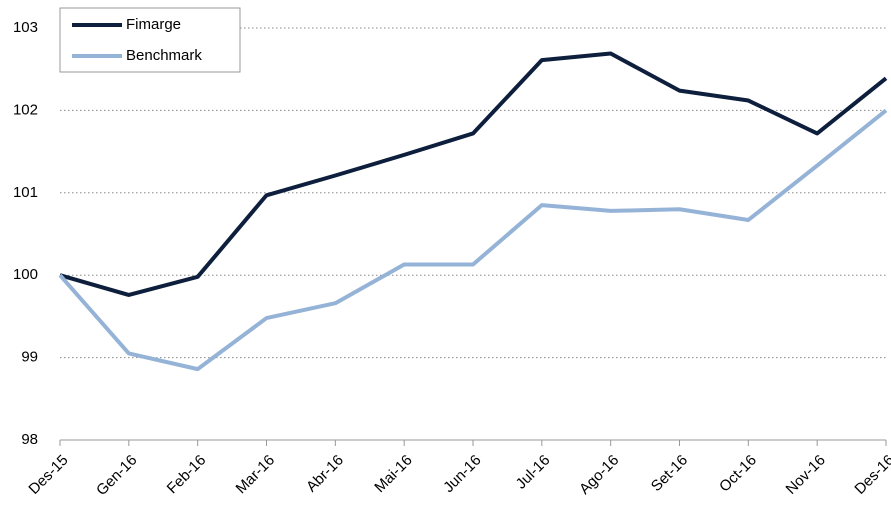 The height and width of the screenshot is (506, 891). I want to click on y-tick-label: 98, so click(29, 439).